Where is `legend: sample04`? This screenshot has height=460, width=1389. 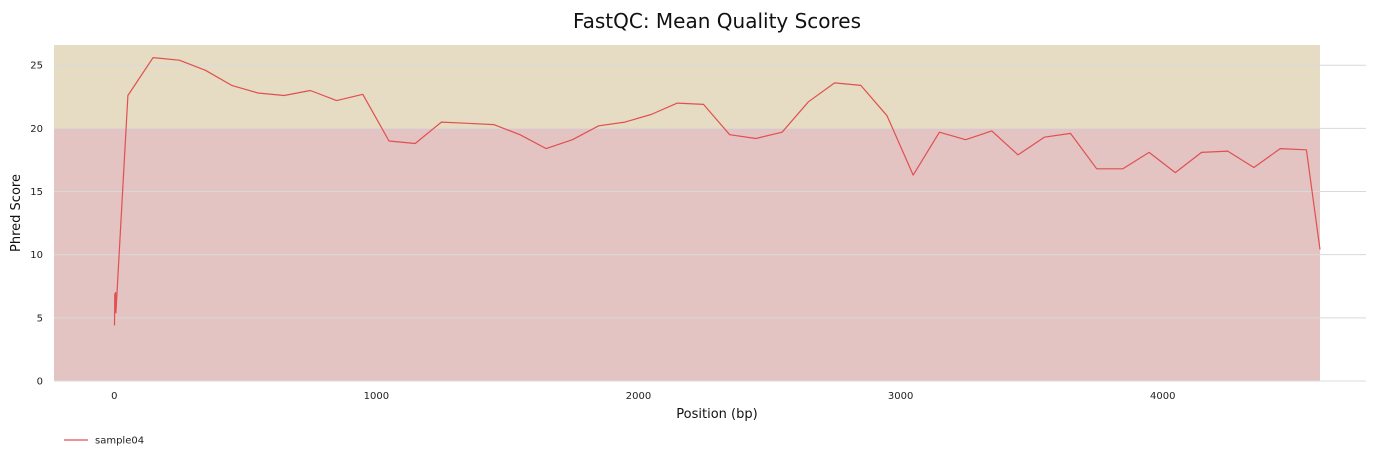
legend: sample04 is located at coordinates (104, 441).